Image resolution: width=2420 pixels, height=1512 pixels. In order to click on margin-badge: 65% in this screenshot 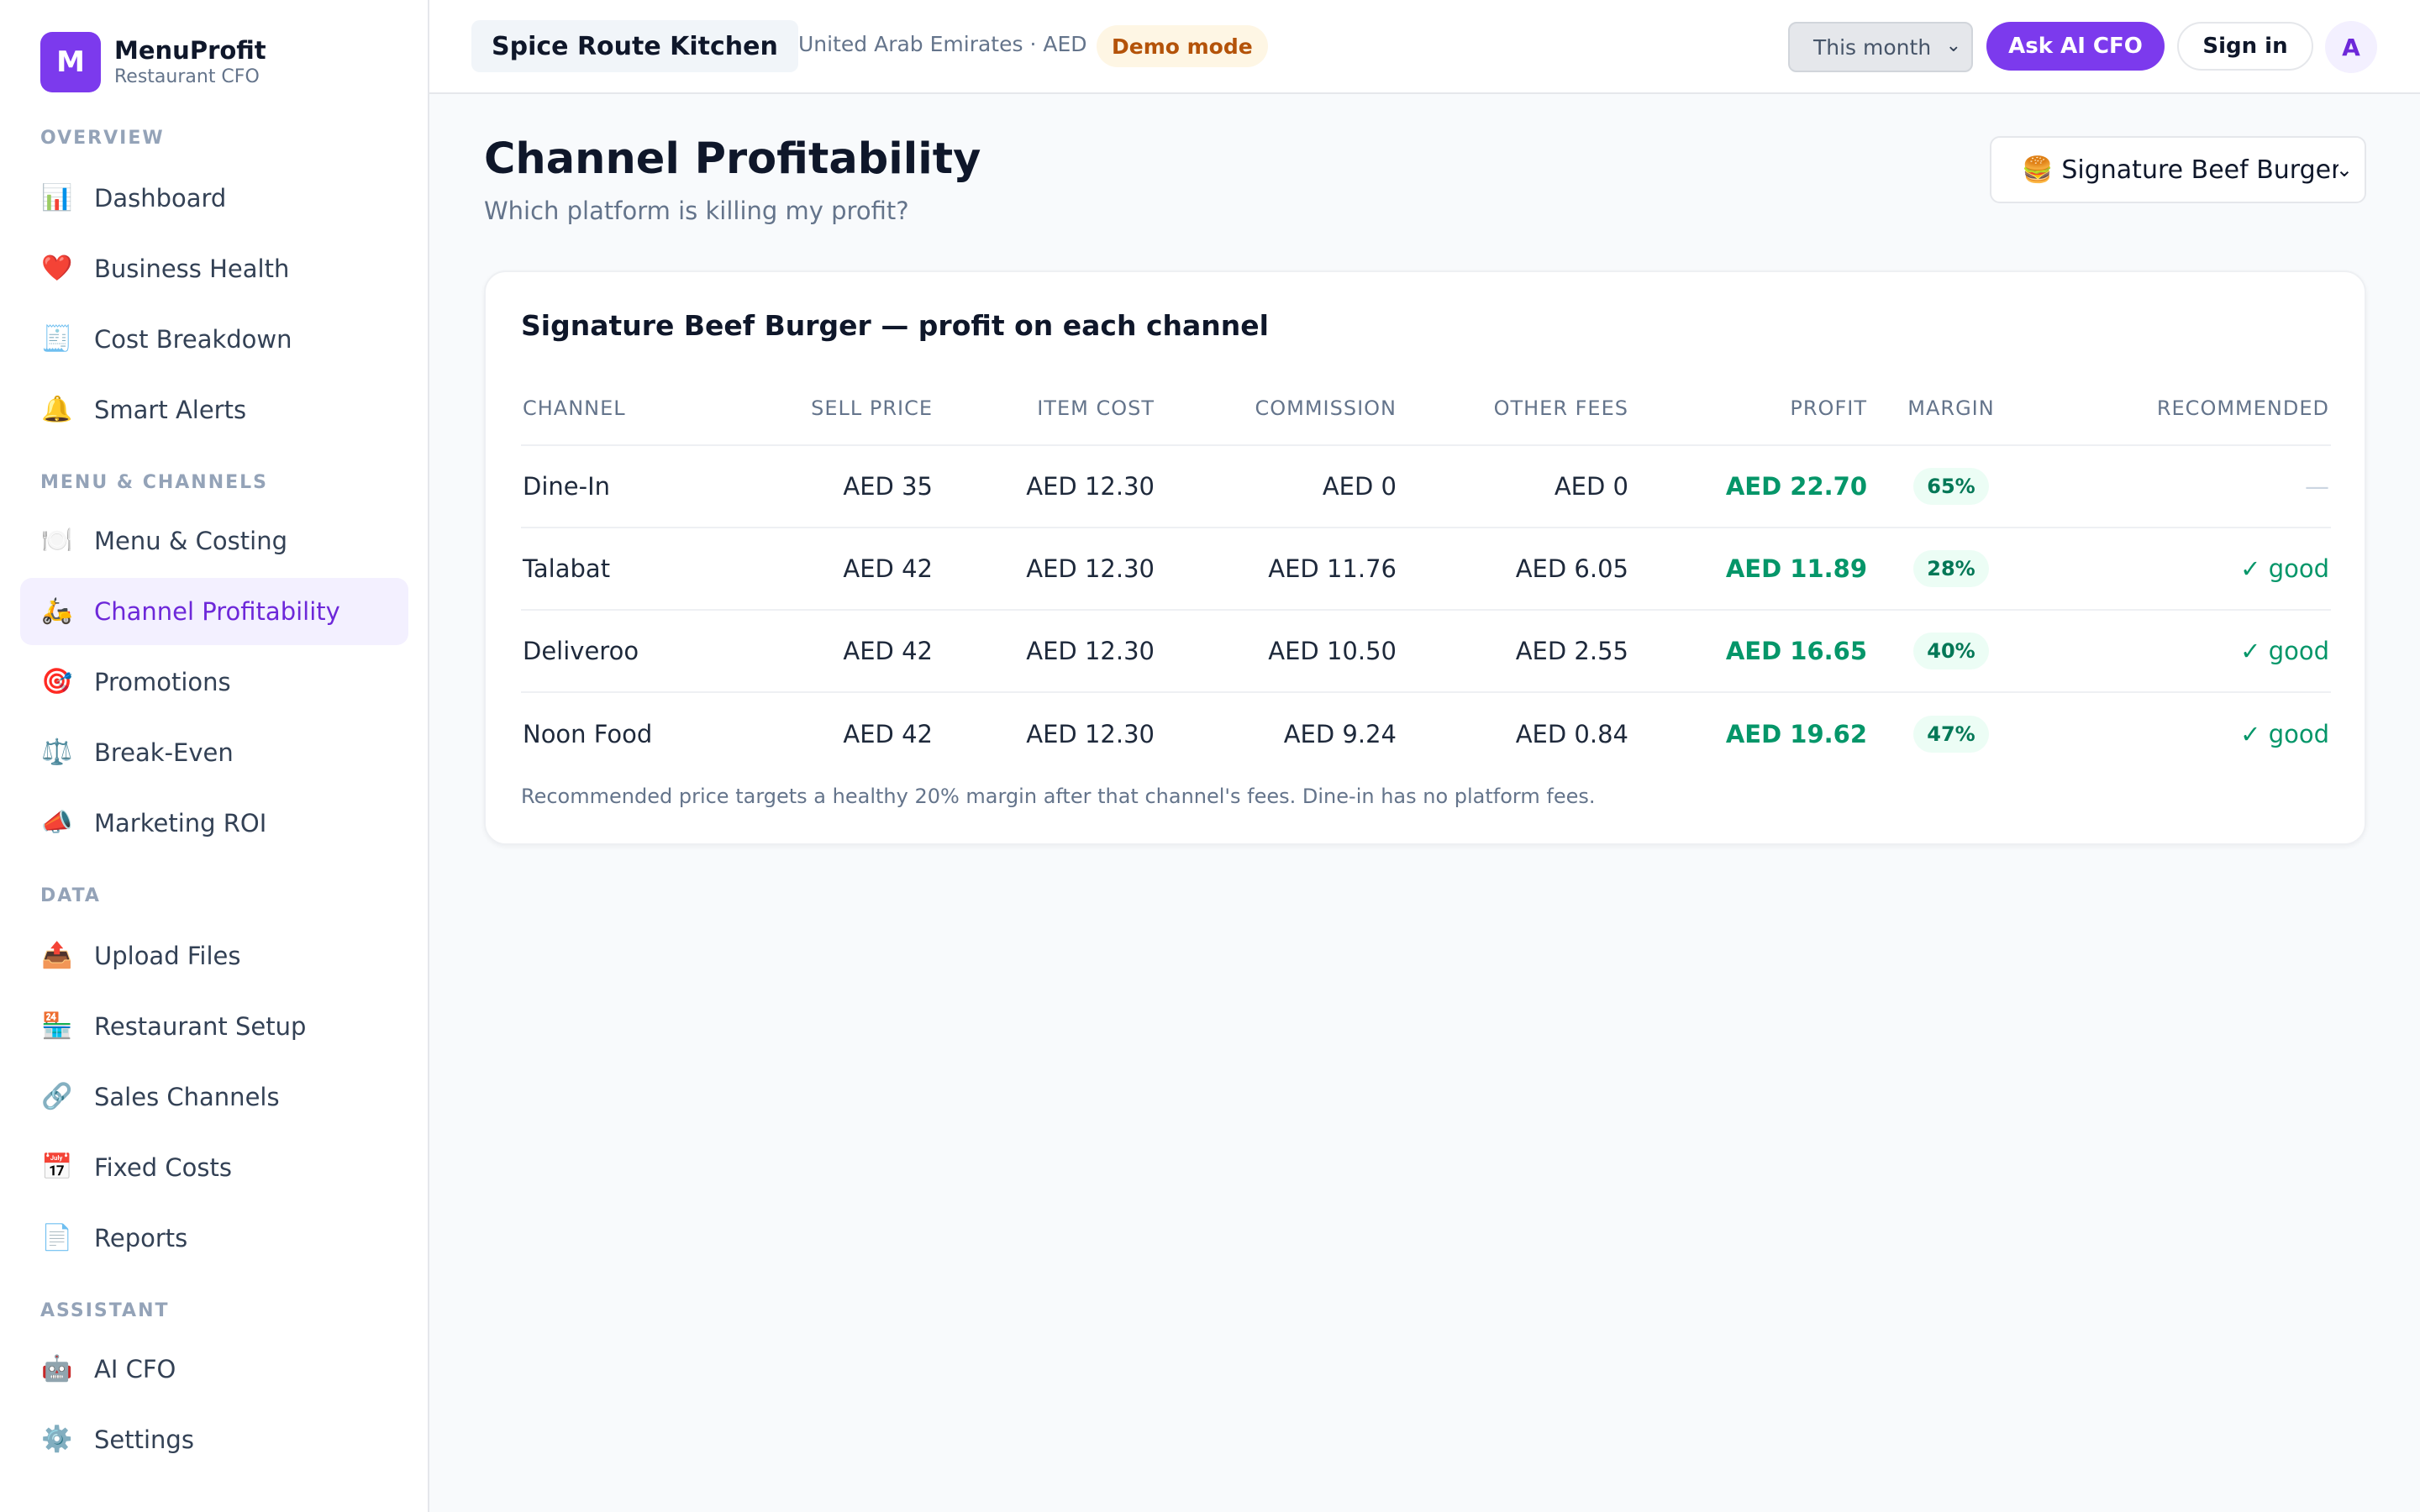, I will do `click(1951, 486)`.